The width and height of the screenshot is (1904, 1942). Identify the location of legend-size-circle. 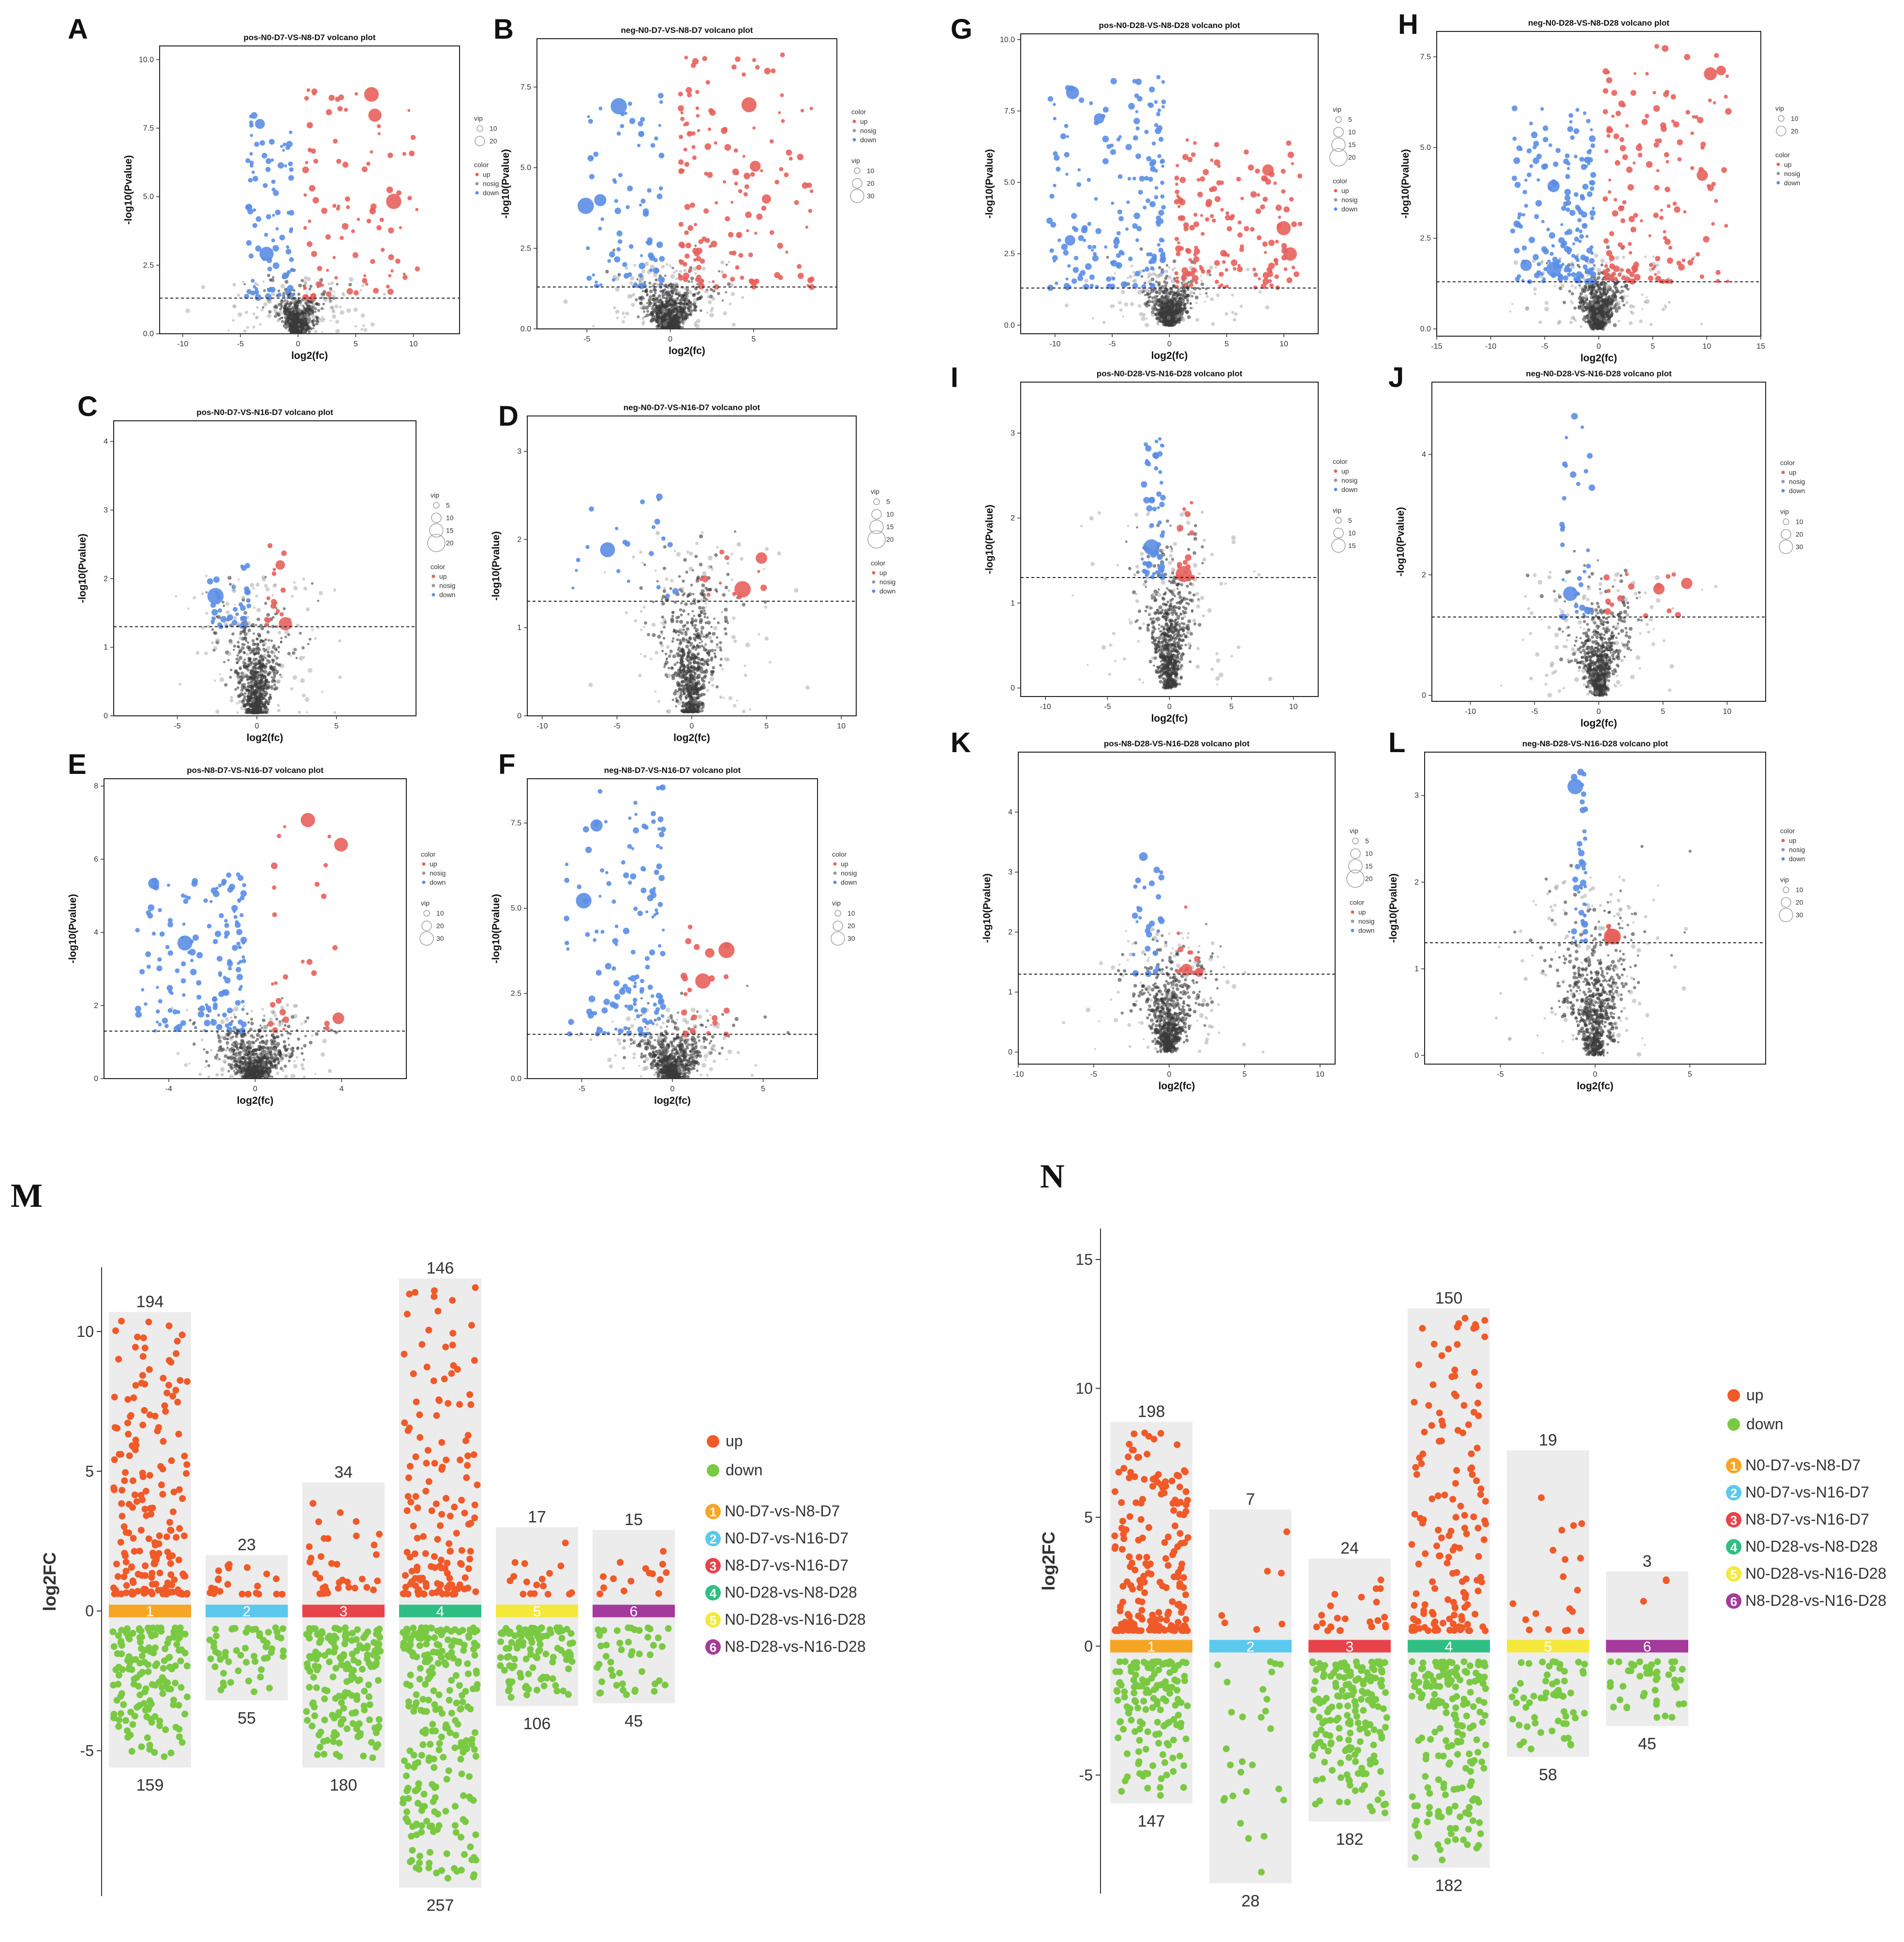
(858, 183).